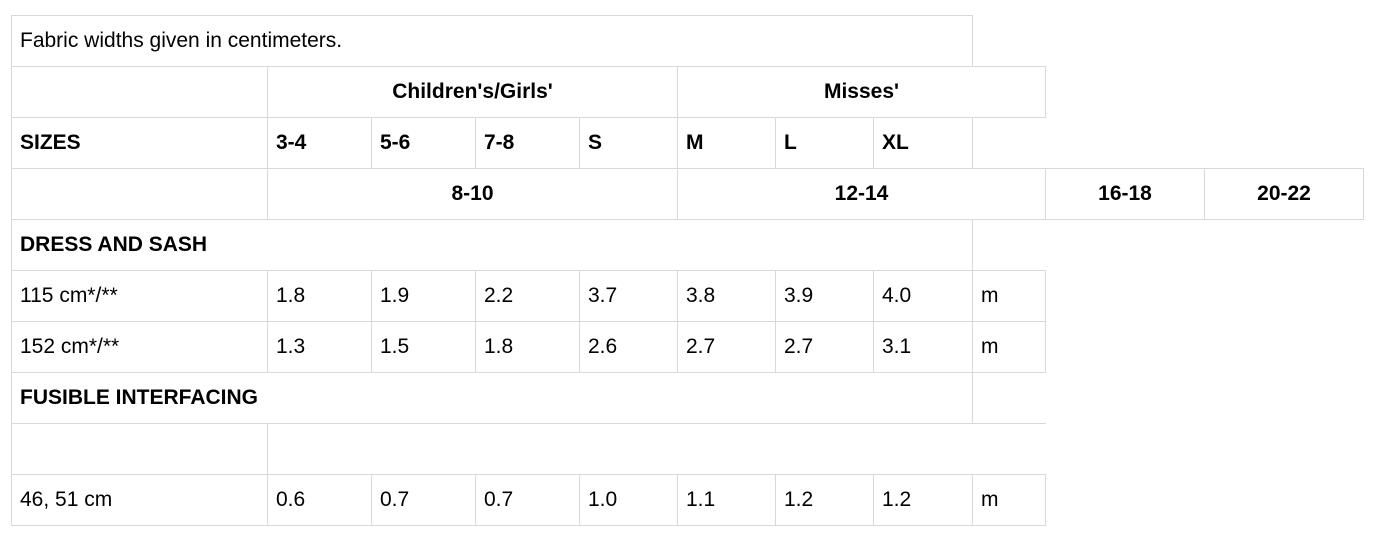  What do you see at coordinates (139, 347) in the screenshot?
I see `row-label: 152 cm*/**` at bounding box center [139, 347].